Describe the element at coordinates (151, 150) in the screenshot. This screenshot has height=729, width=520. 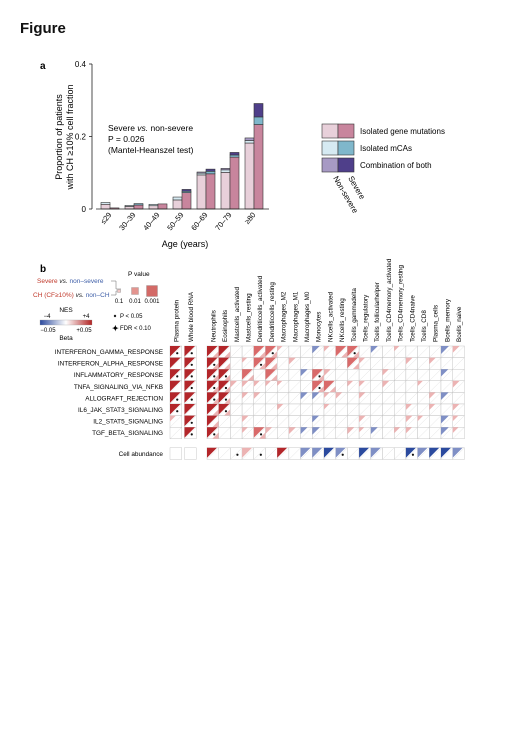
I see `test-annotation-line3: (Mantel-Heanszel test)` at that location.